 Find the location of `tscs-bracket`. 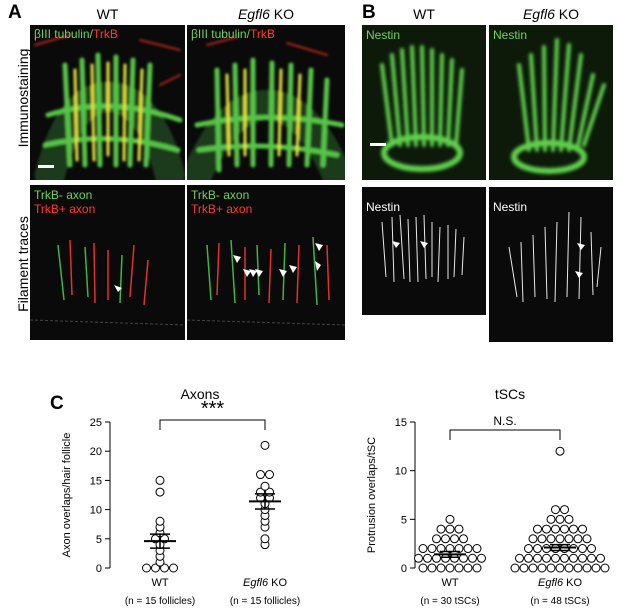

tscs-bracket is located at coordinates (505, 434).